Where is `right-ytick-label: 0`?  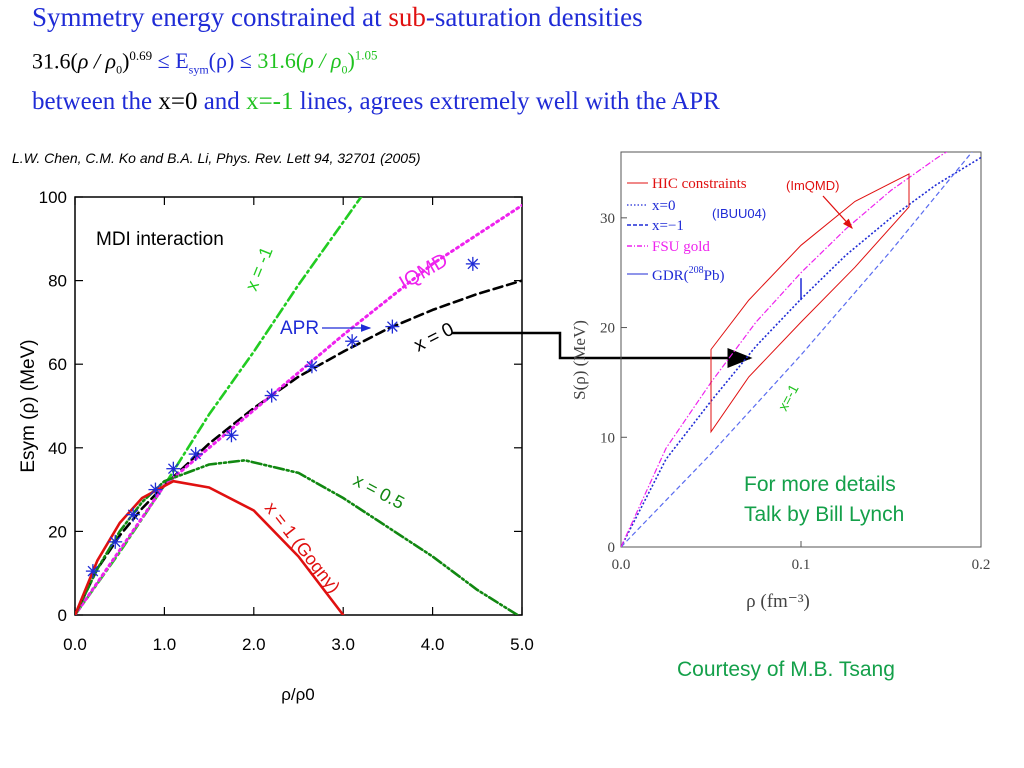 right-ytick-label: 0 is located at coordinates (612, 548).